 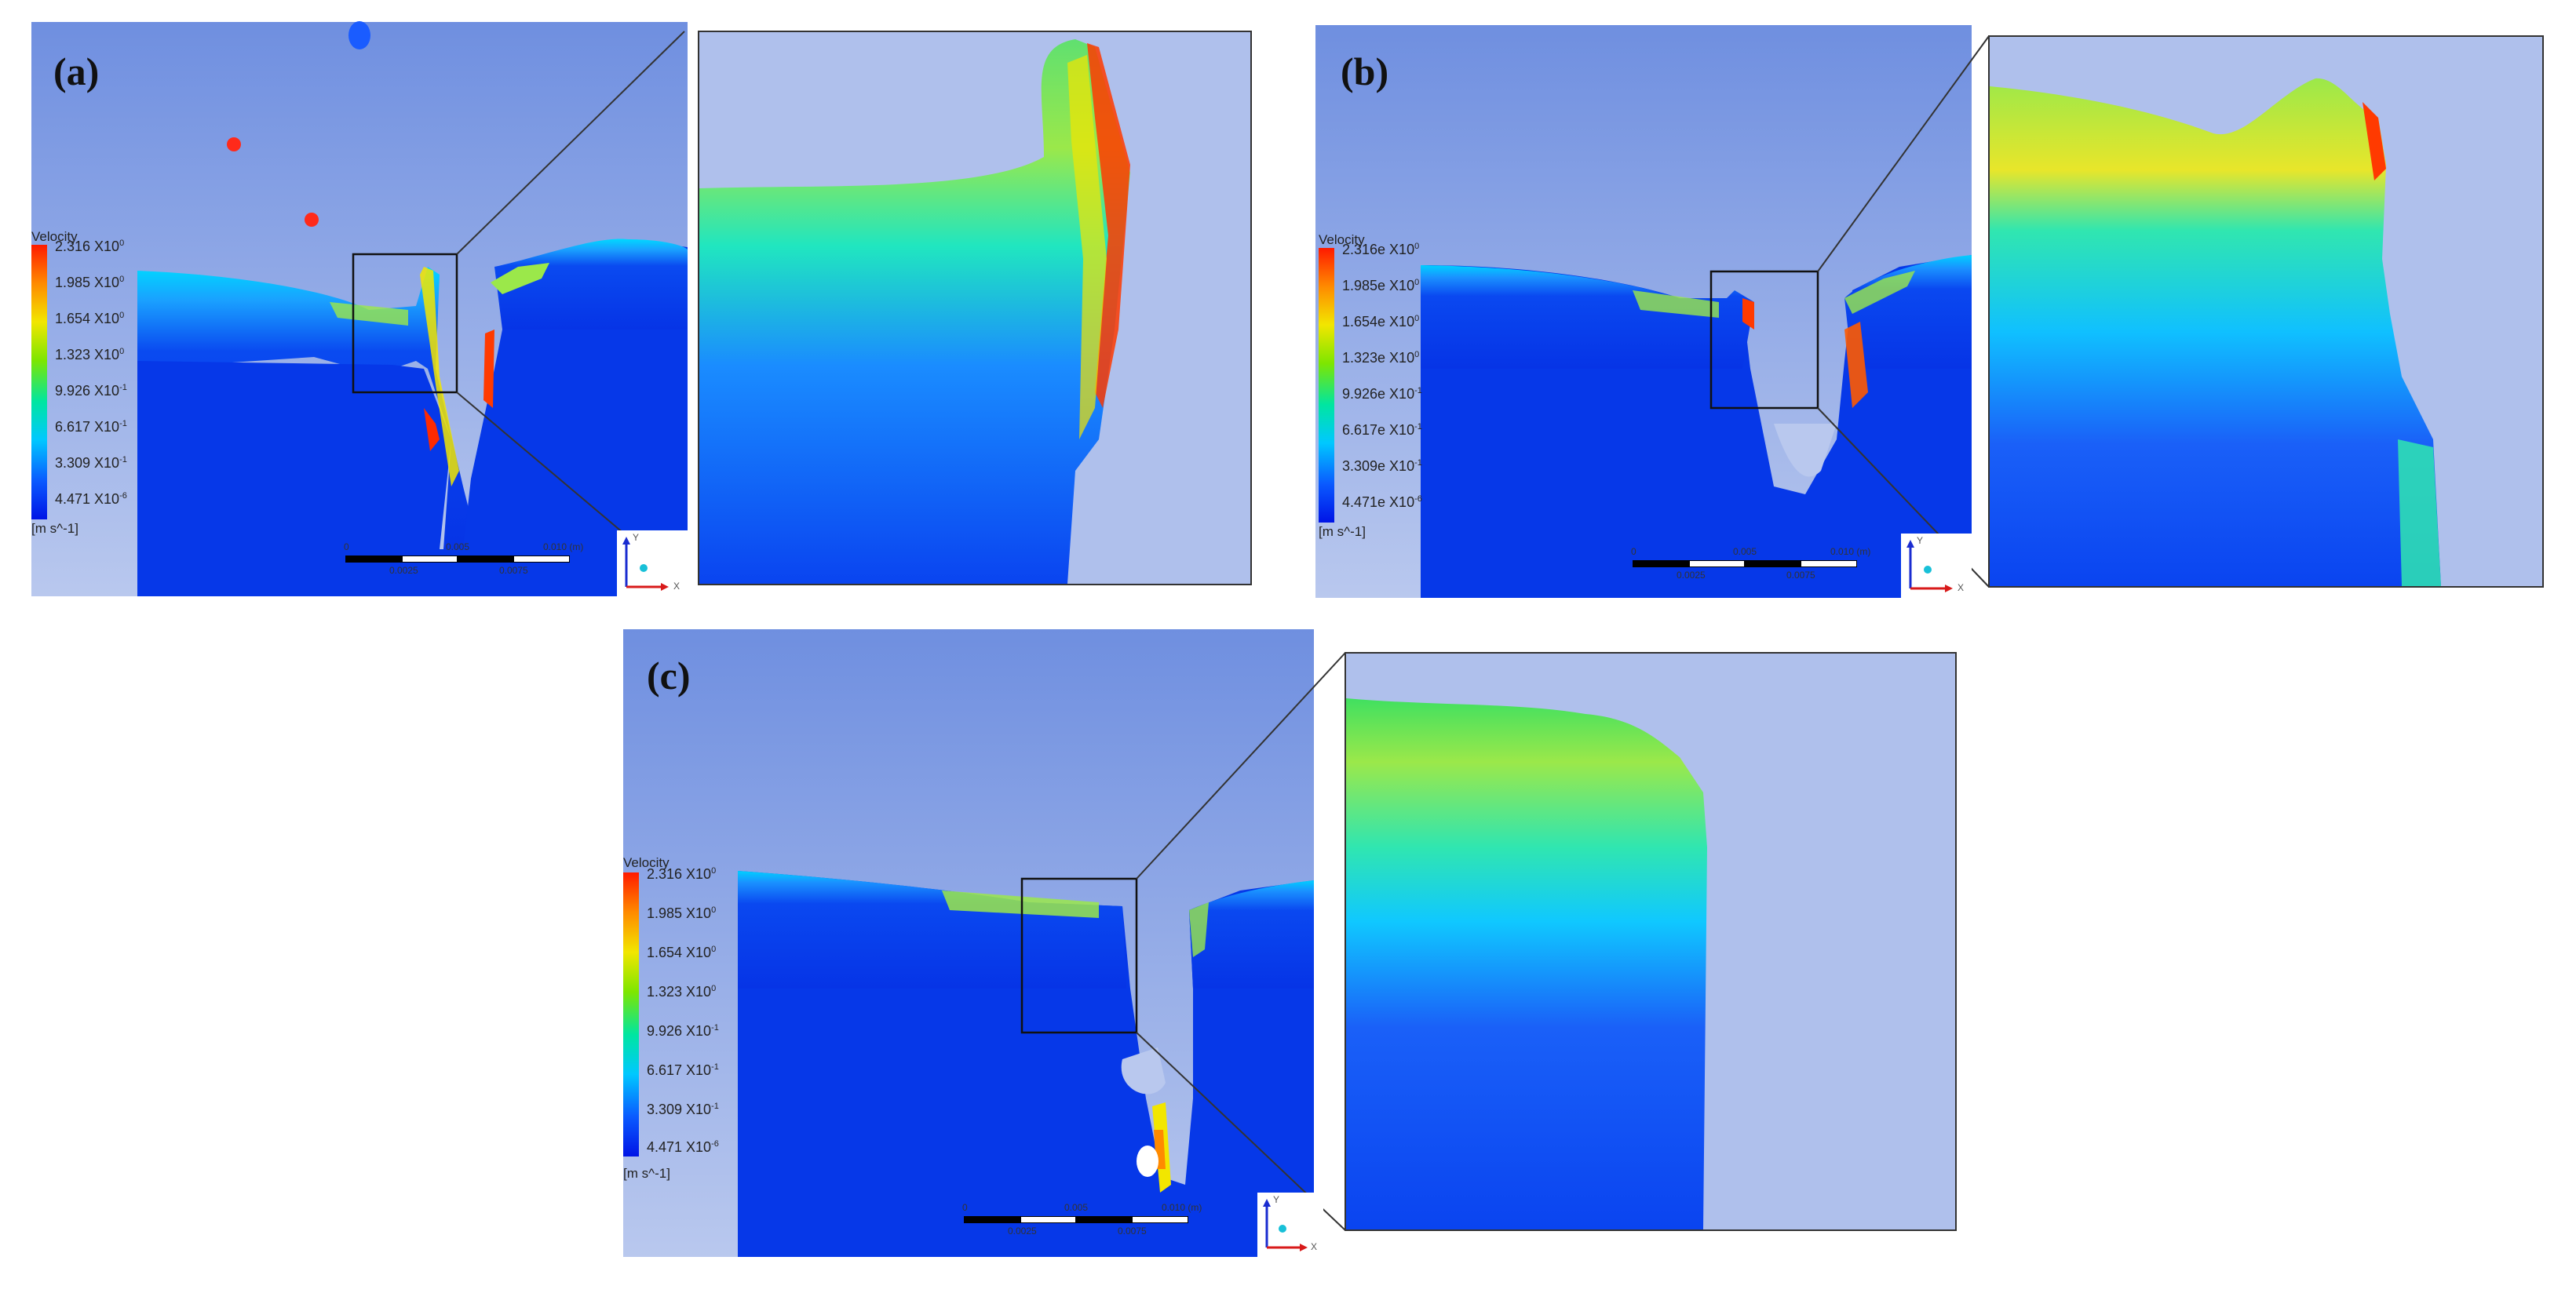 I want to click on scale-bar-c: 0 0.005 0.010 (m) 0.0025 0.0075, so click(x=1096, y=1220).